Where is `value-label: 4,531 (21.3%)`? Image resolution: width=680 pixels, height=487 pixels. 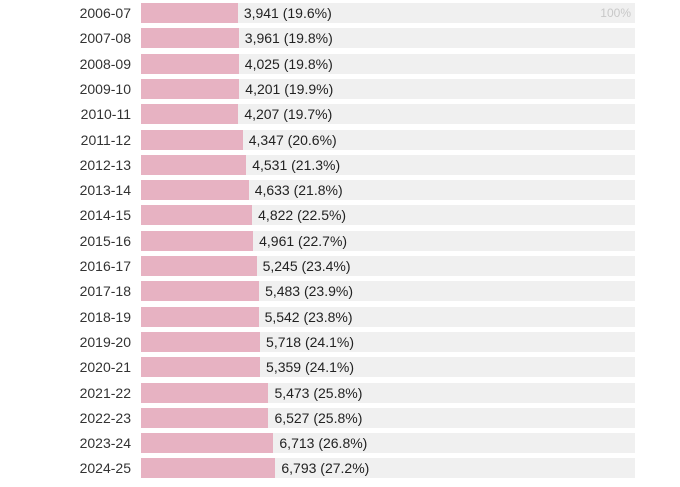 value-label: 4,531 (21.3%) is located at coordinates (296, 164).